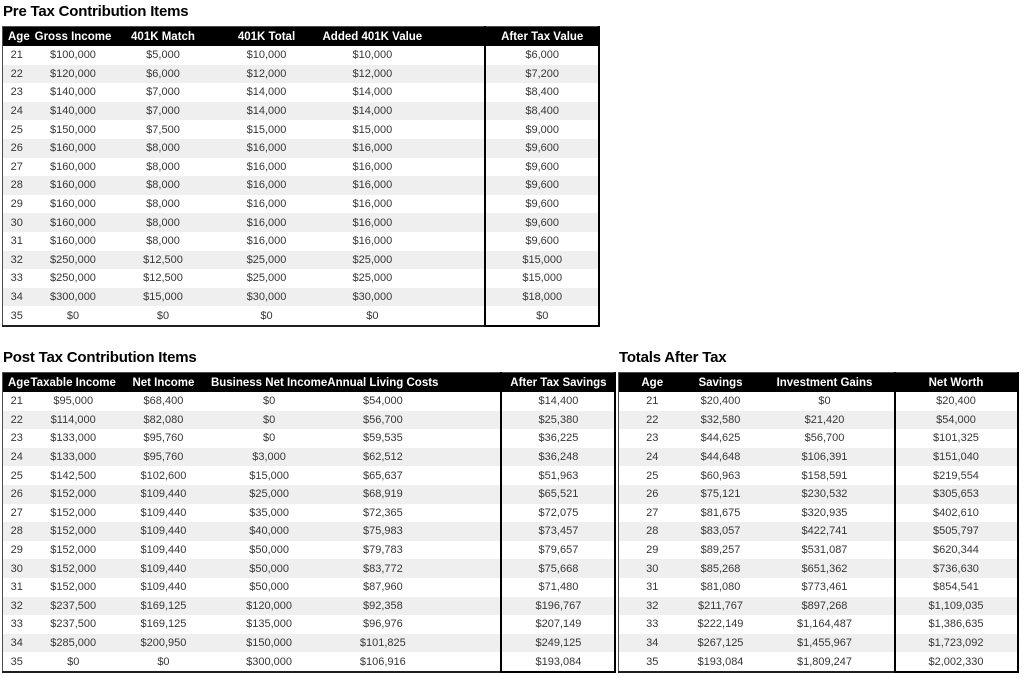 This screenshot has width=1024, height=678. Describe the element at coordinates (301, 148) in the screenshot. I see `table-row: 26 $160,000 $8,000 $16,000 $16,000 $9,600` at that location.